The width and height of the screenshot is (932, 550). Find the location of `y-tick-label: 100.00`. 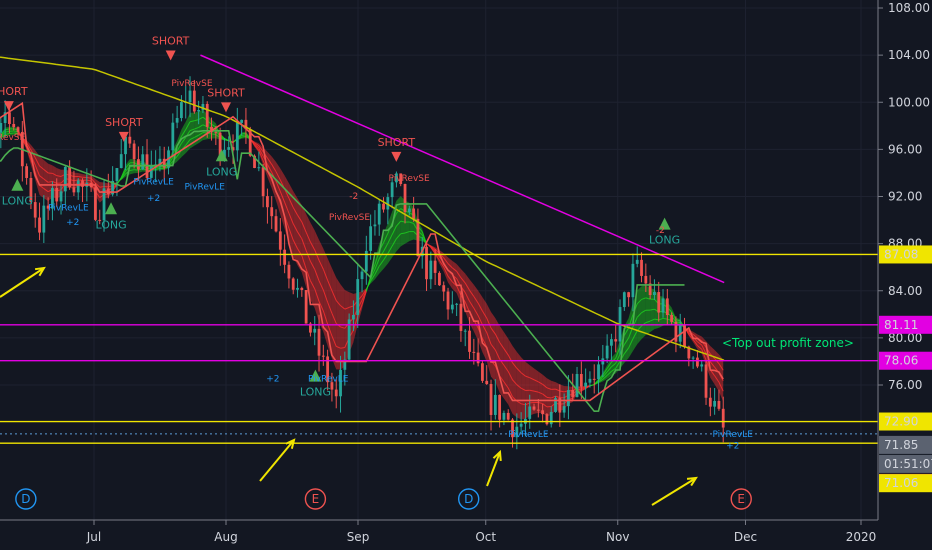

y-tick-label: 100.00 is located at coordinates (909, 102).